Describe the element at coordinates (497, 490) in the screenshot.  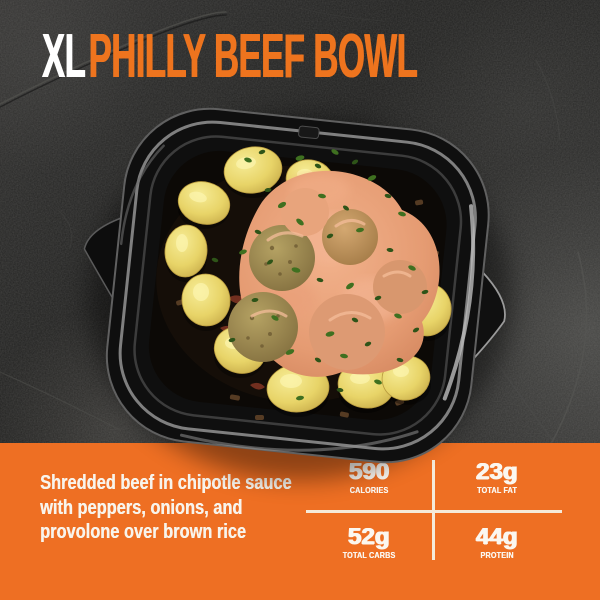
I see `total-fat-label: TOTAL FAT` at that location.